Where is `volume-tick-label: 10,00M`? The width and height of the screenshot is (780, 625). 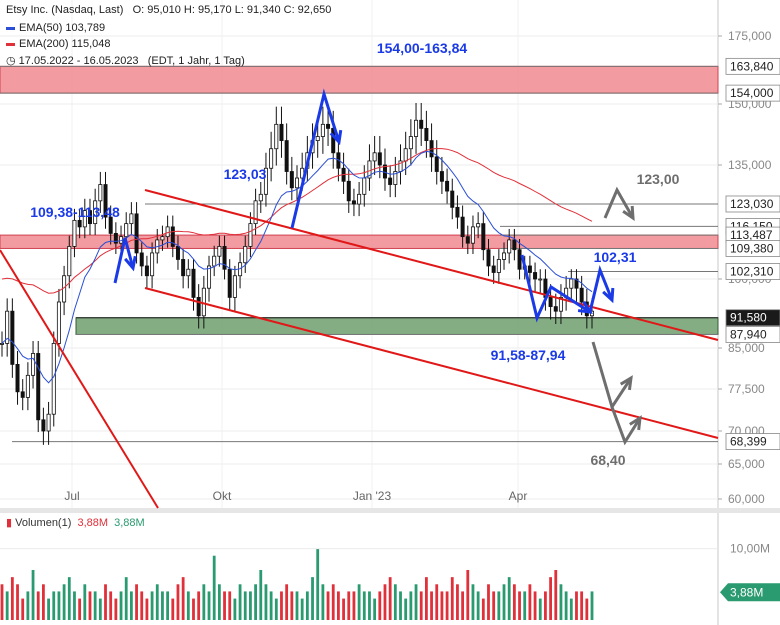
volume-tick-label: 10,00M is located at coordinates (750, 549).